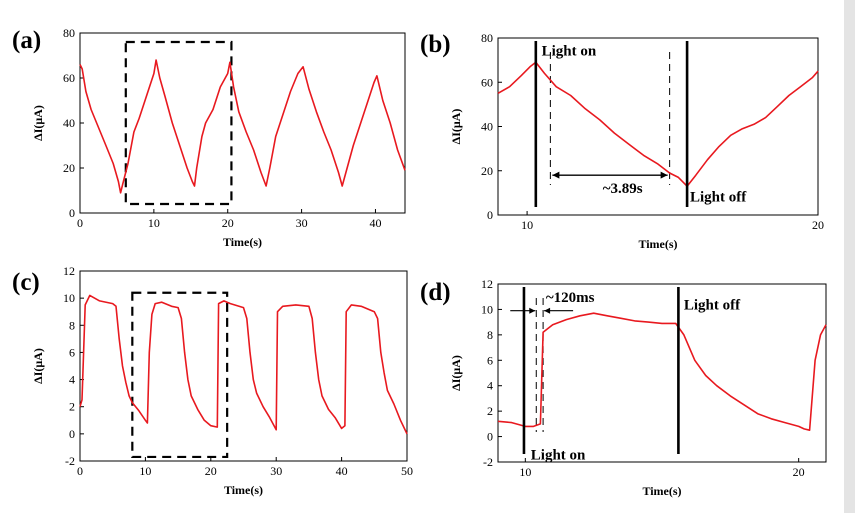  What do you see at coordinates (26, 40) in the screenshot?
I see `panel-label: (a)` at bounding box center [26, 40].